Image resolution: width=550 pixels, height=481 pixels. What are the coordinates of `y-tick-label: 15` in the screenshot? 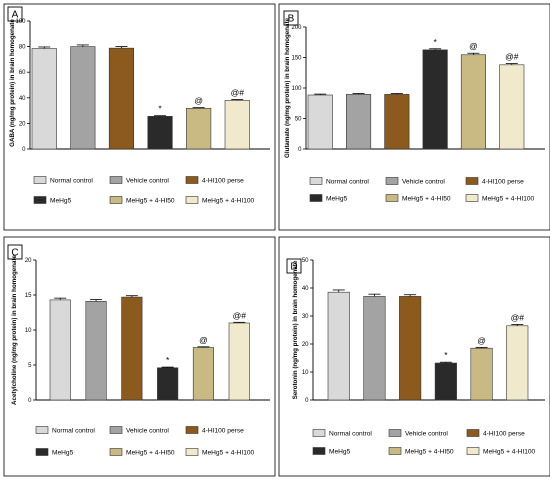 It's located at (28, 296).